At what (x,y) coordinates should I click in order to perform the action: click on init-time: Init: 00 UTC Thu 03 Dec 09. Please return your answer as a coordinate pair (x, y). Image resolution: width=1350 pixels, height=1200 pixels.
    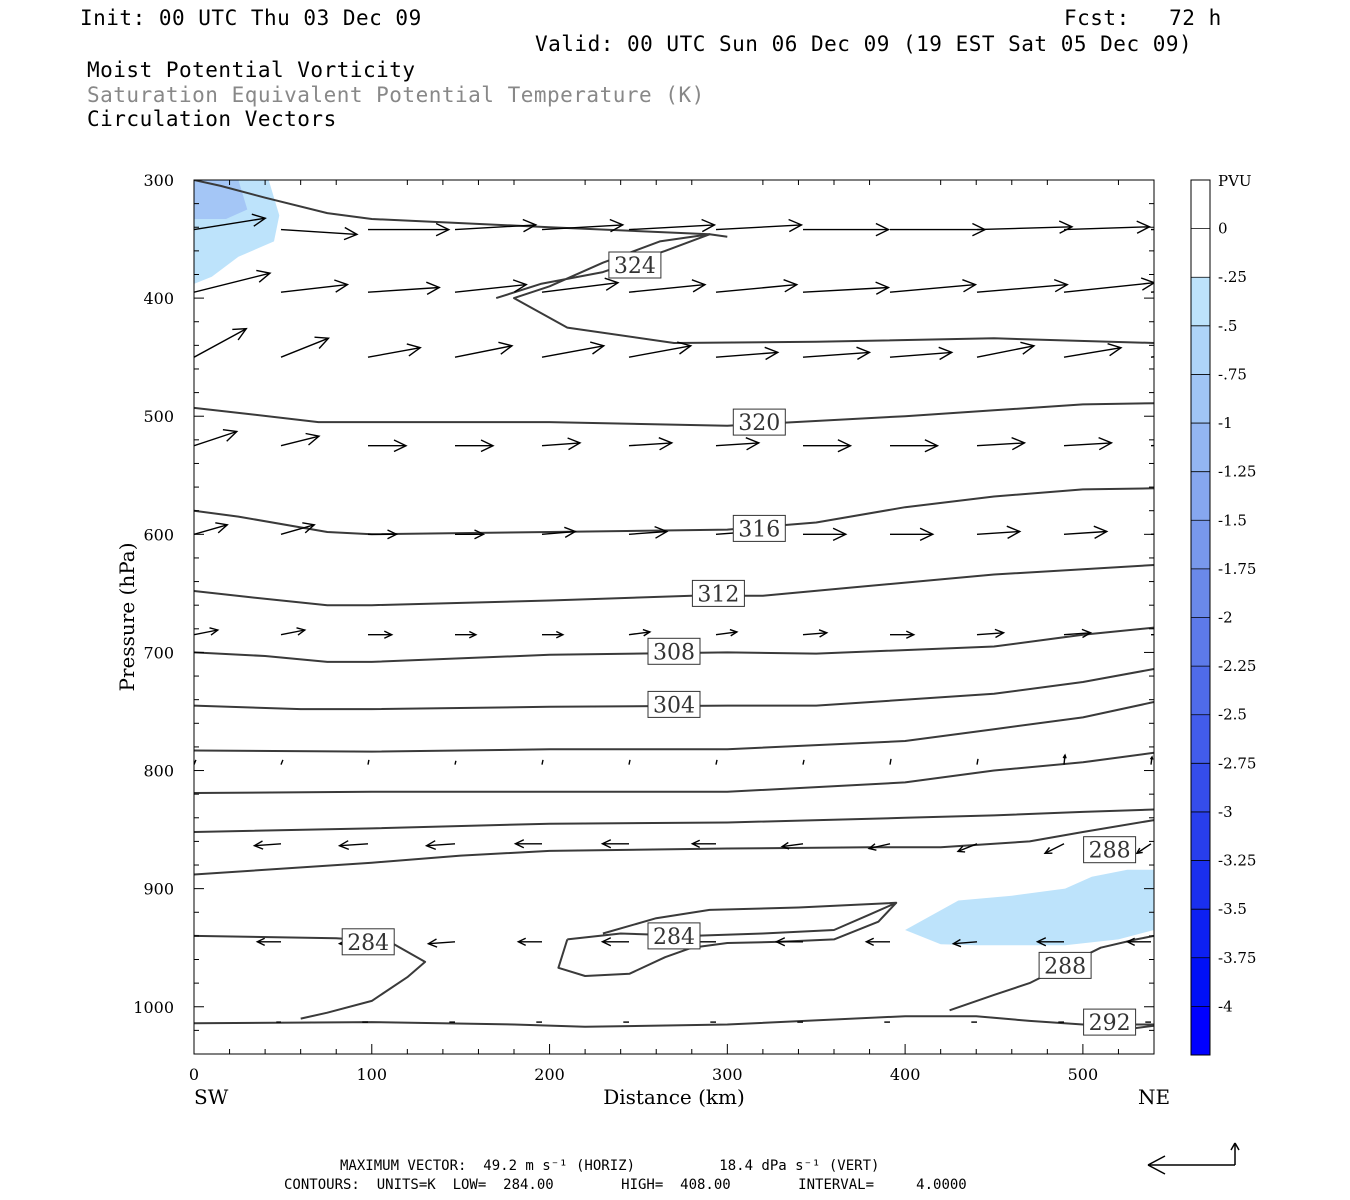
    Looking at the image, I should click on (251, 18).